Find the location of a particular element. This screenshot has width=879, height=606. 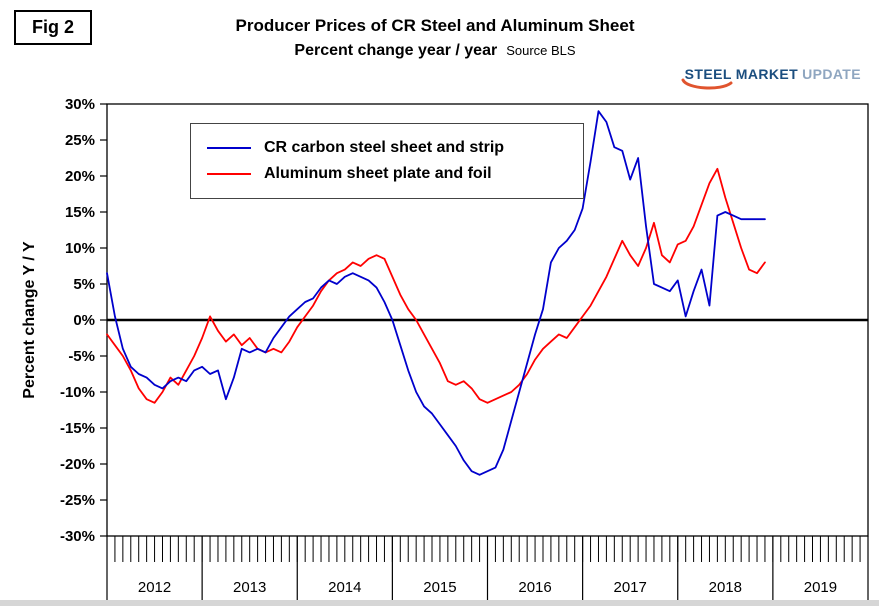

legend-line-sample-red is located at coordinates (229, 174).